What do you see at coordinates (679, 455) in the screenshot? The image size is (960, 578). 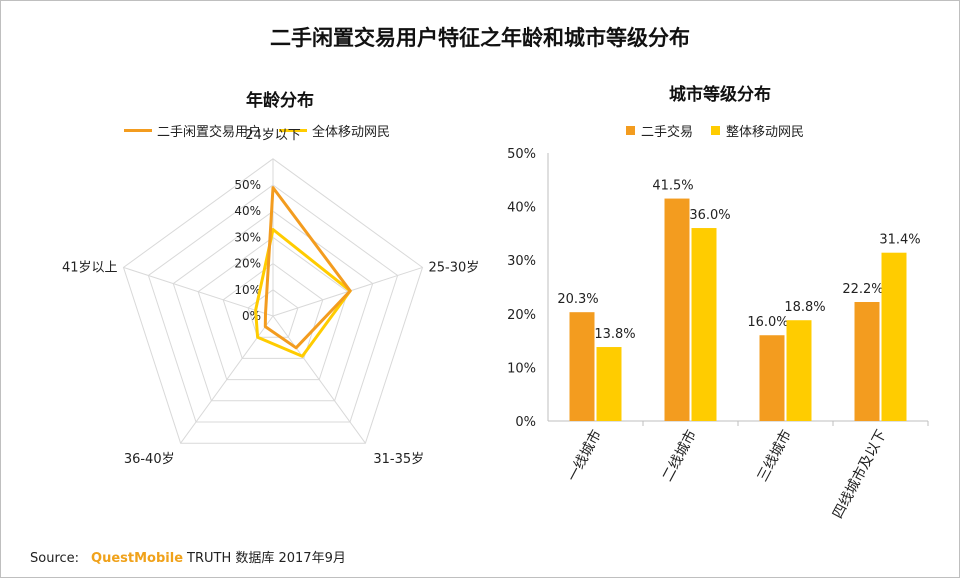 I see `bar-category-label: 二线城市` at bounding box center [679, 455].